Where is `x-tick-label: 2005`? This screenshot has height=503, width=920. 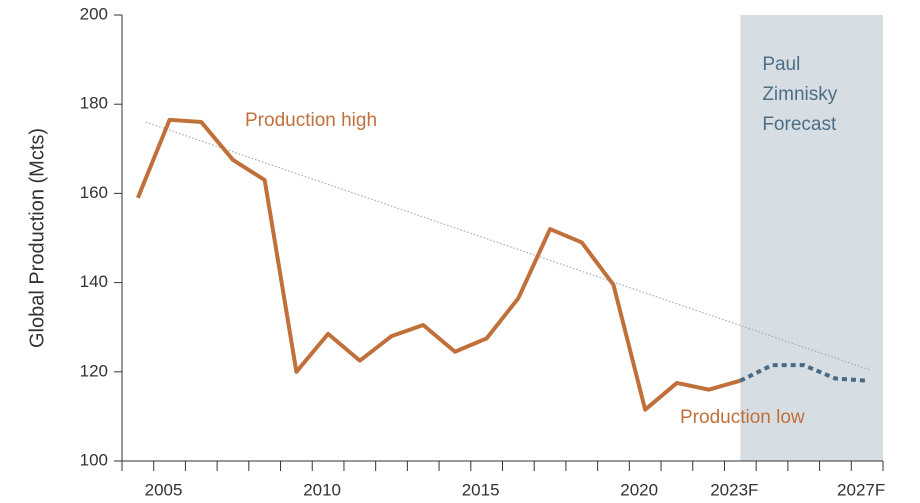 x-tick-label: 2005 is located at coordinates (164, 489).